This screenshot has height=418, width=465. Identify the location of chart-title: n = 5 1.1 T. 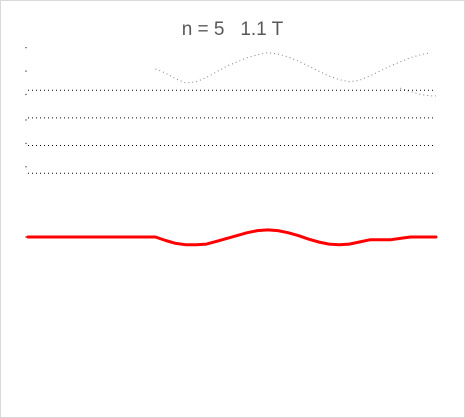
(232, 29).